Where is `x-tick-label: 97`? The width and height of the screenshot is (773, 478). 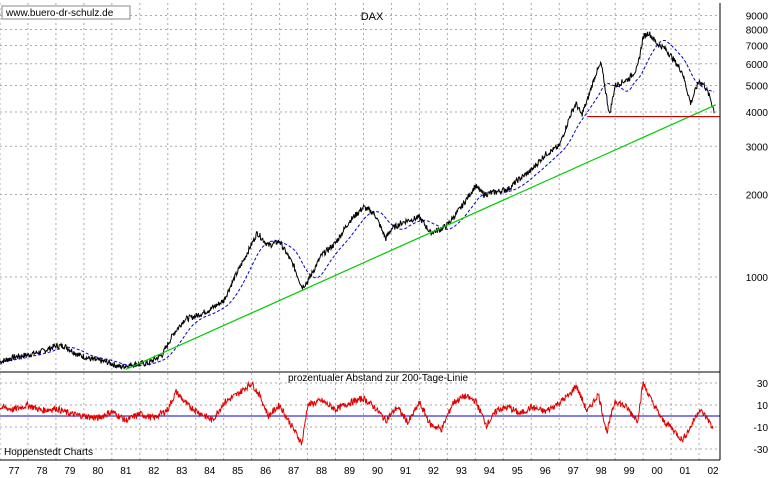
x-tick-label: 97 is located at coordinates (574, 471).